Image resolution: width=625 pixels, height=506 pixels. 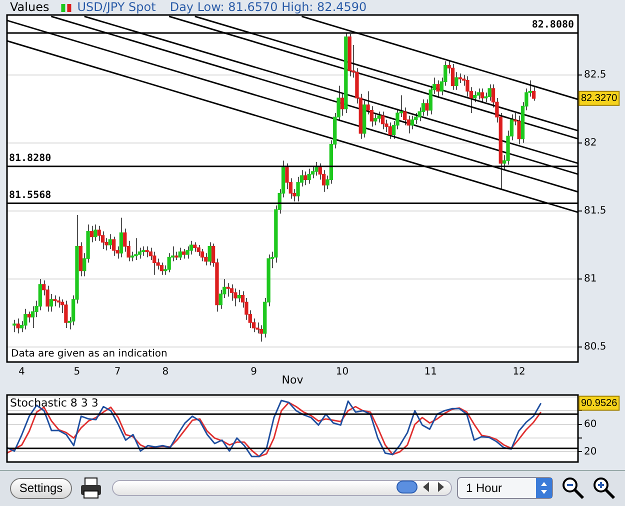 I want to click on y-tick-label: 82, so click(x=590, y=143).